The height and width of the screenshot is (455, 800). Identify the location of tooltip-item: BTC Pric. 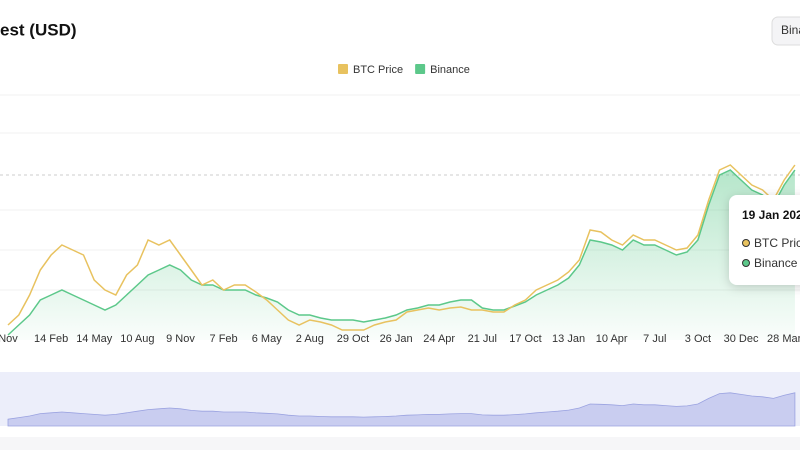
(777, 243).